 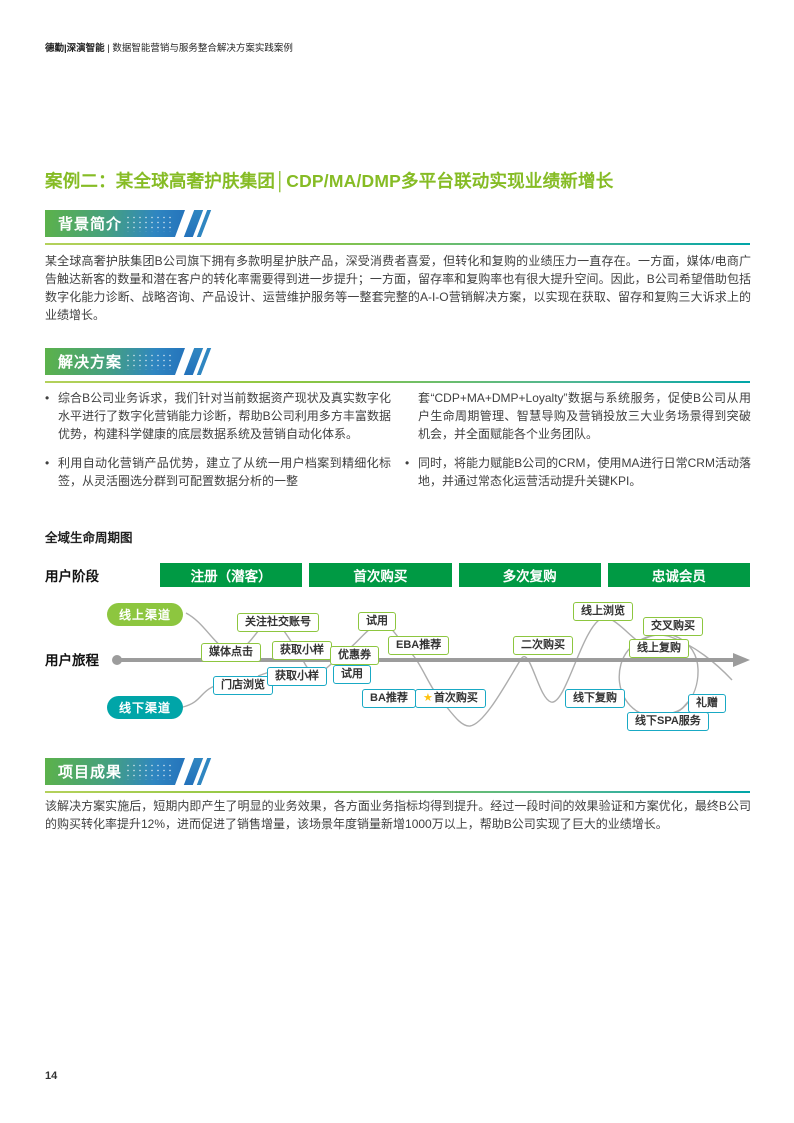 I want to click on page-title: 案例二：某全球高奢护肤集团│CDP/MA/DMP多平台联动实现业绩新增长, so click(x=329, y=181).